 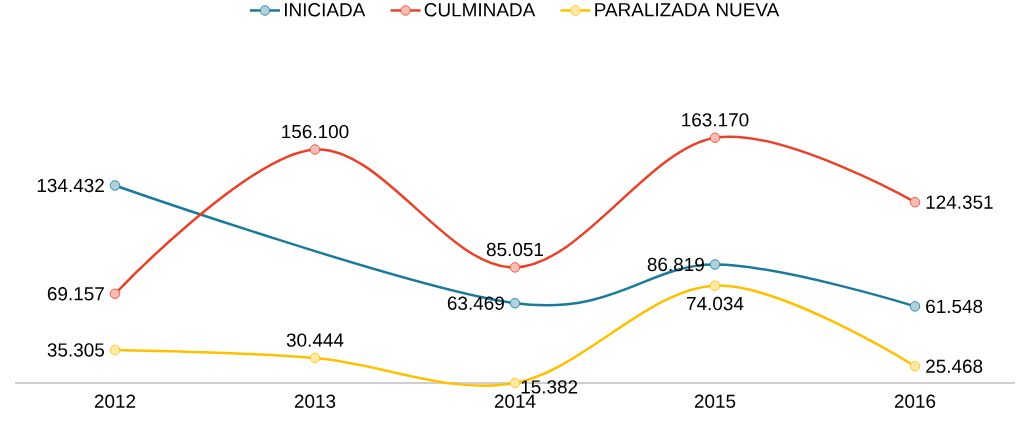 What do you see at coordinates (475, 303) in the screenshot?
I see `data-label: 63.469` at bounding box center [475, 303].